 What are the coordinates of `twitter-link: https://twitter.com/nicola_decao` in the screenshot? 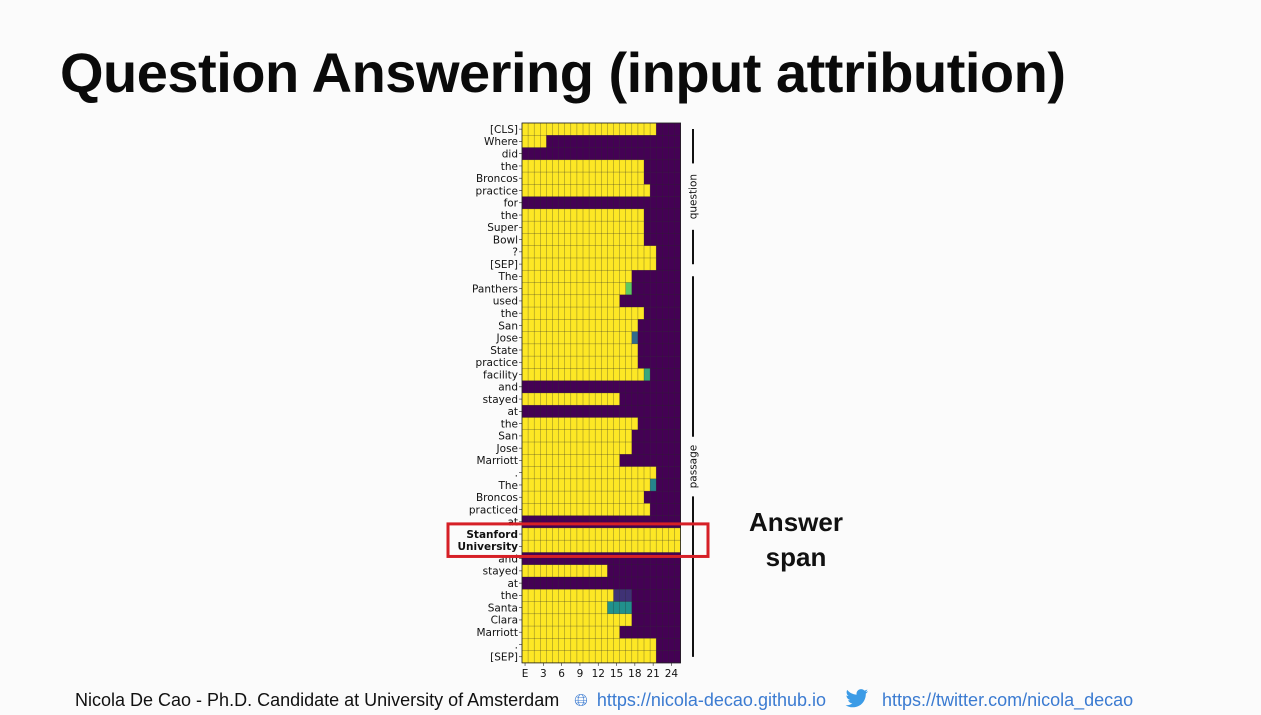 It's located at (1008, 700).